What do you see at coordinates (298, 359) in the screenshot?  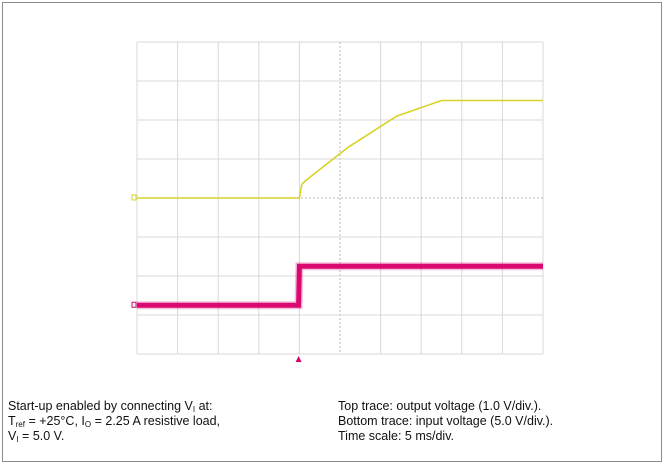 I see `trigger-marker` at bounding box center [298, 359].